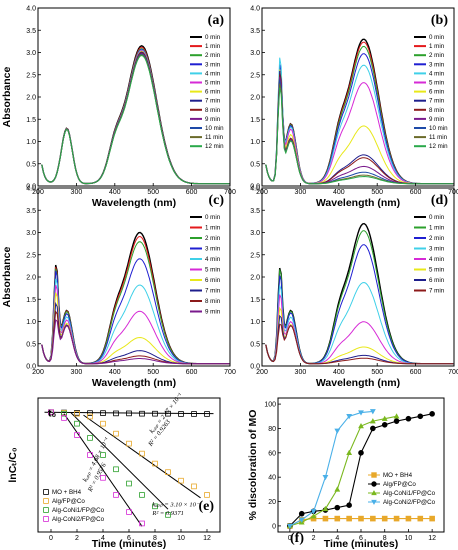 The width and height of the screenshot is (458, 550). What do you see at coordinates (262, 372) in the screenshot?
I see `x-tick-label: 200` at bounding box center [262, 372].